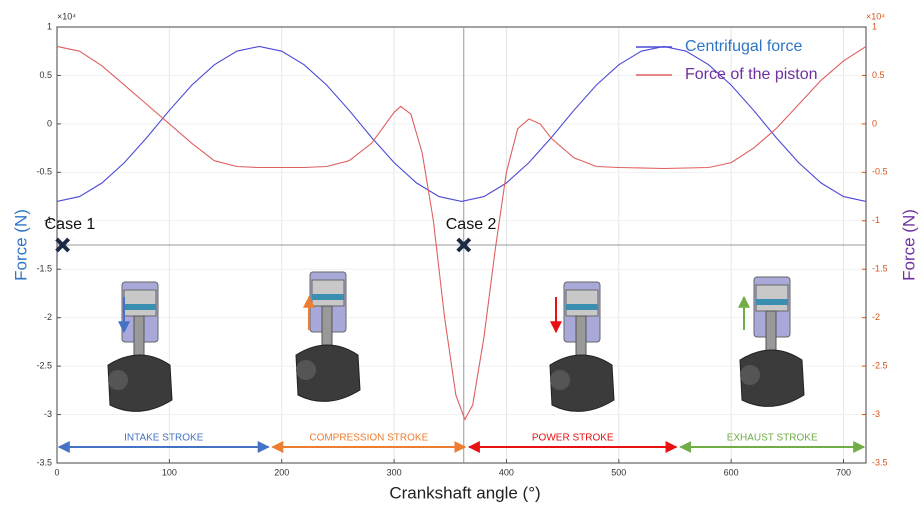 The width and height of the screenshot is (924, 508). Describe the element at coordinates (44, 365) in the screenshot. I see `y-tick-label: -2.5` at that location.